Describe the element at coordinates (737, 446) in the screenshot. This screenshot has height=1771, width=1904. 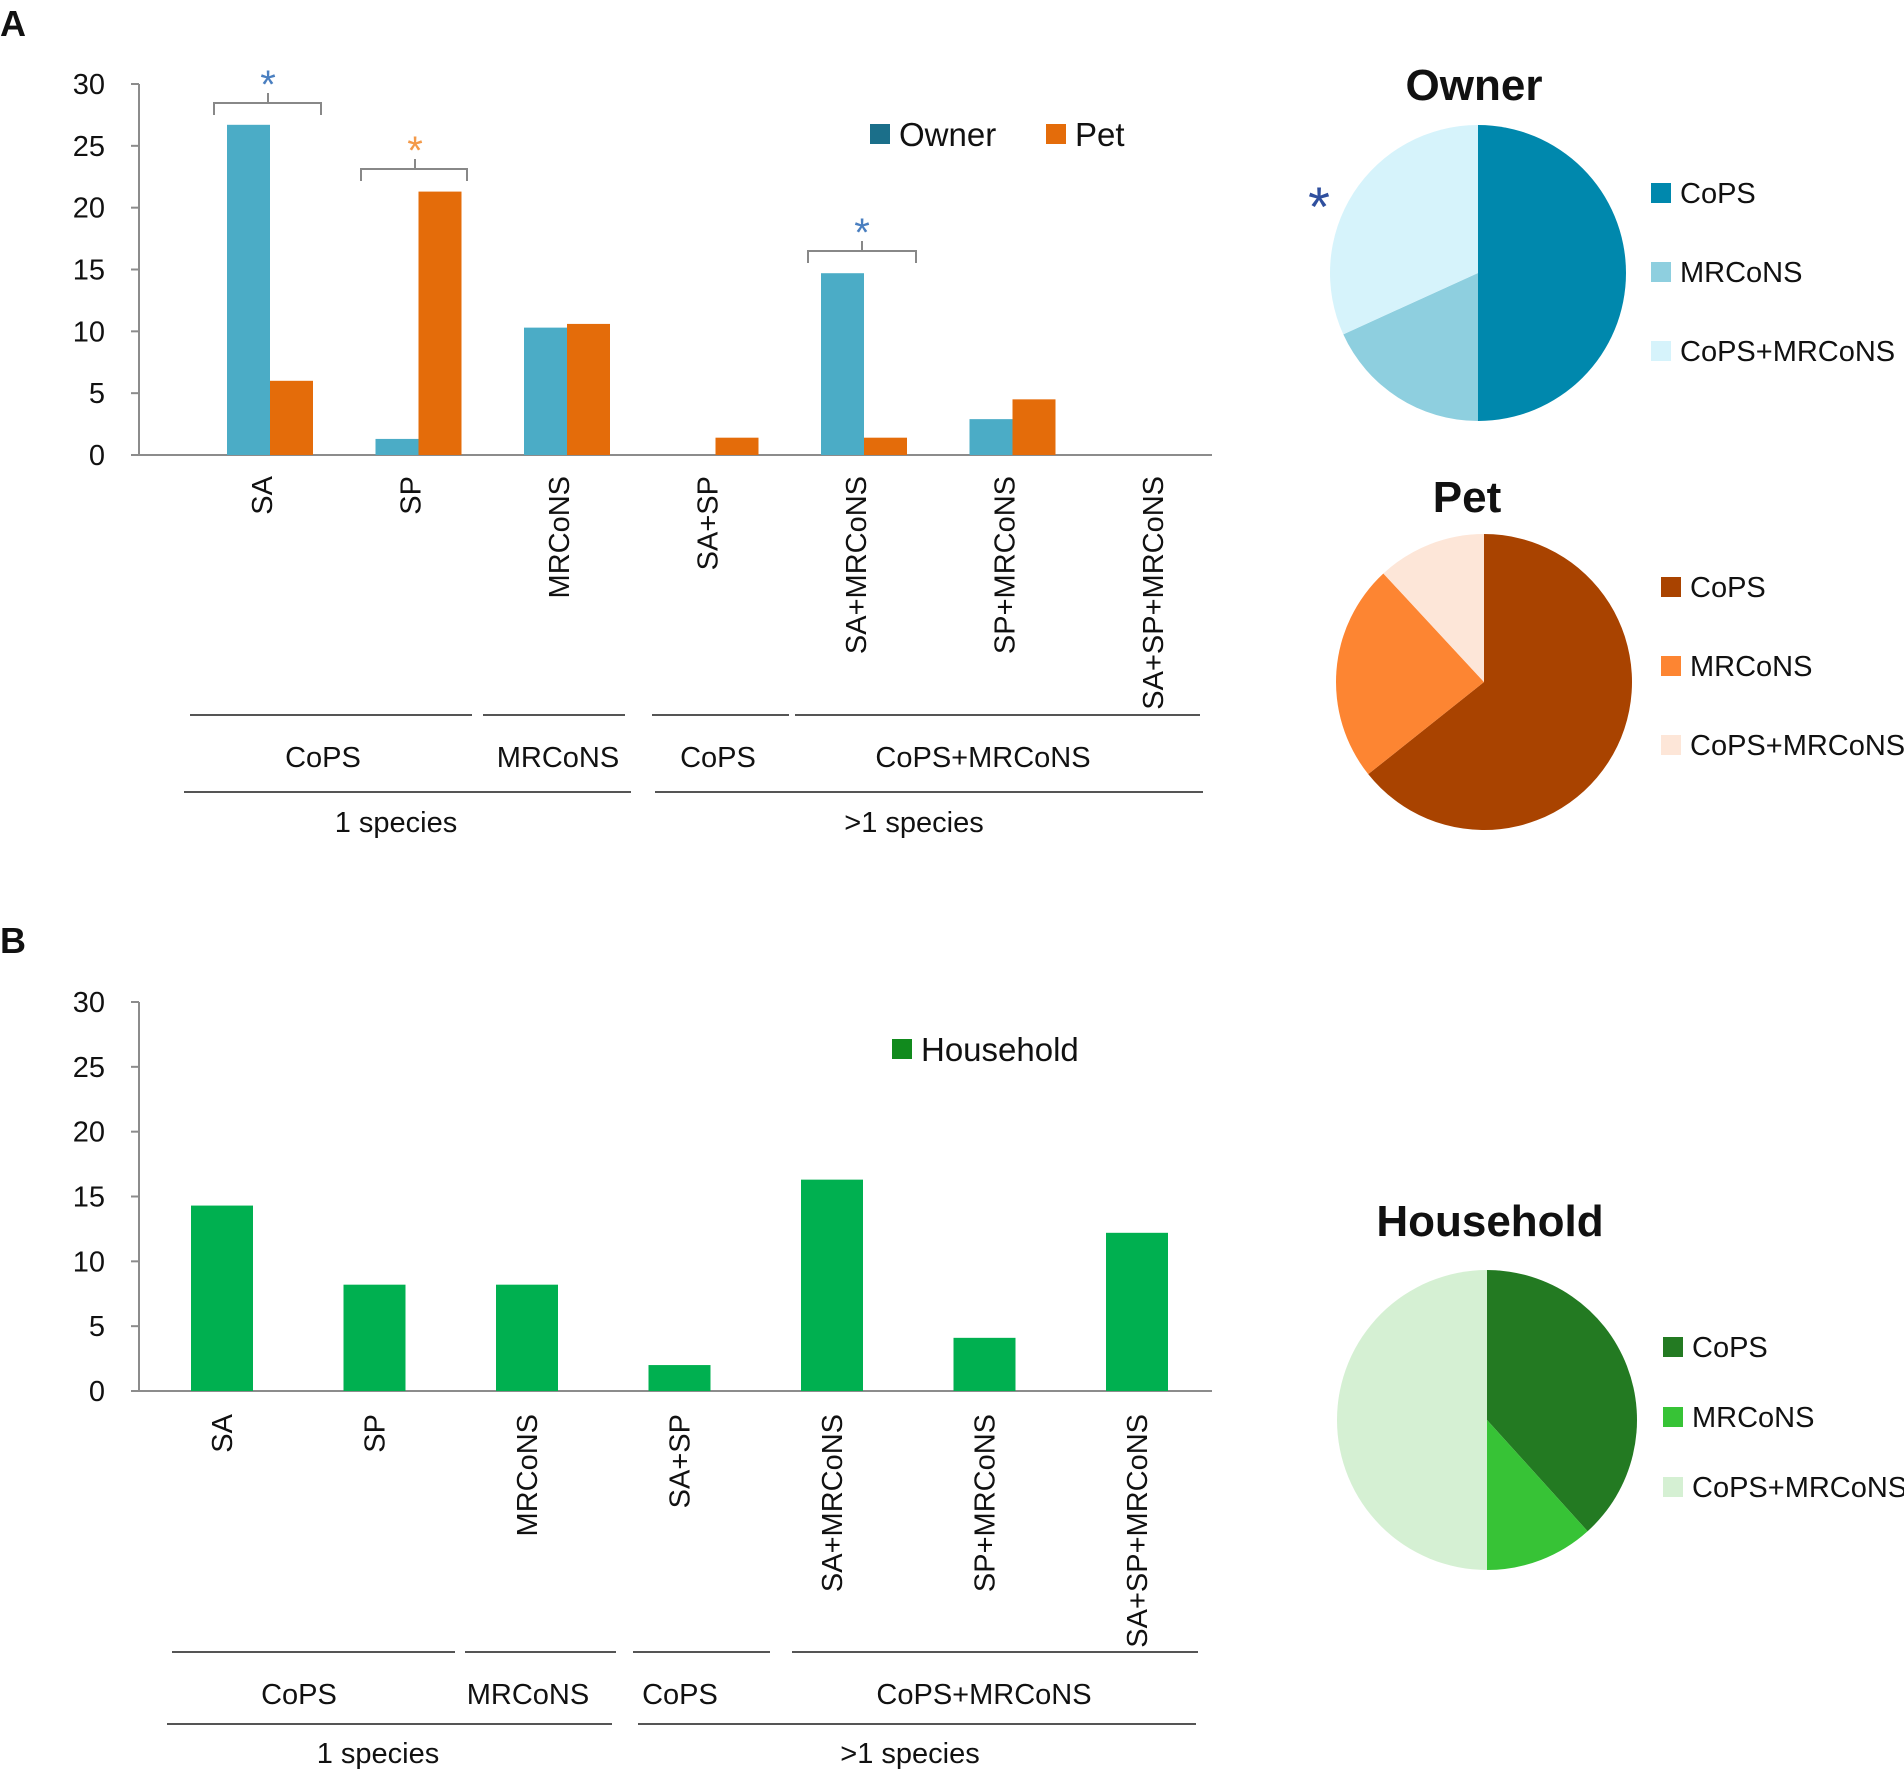
I see `bar-pet-sa-sp` at that location.